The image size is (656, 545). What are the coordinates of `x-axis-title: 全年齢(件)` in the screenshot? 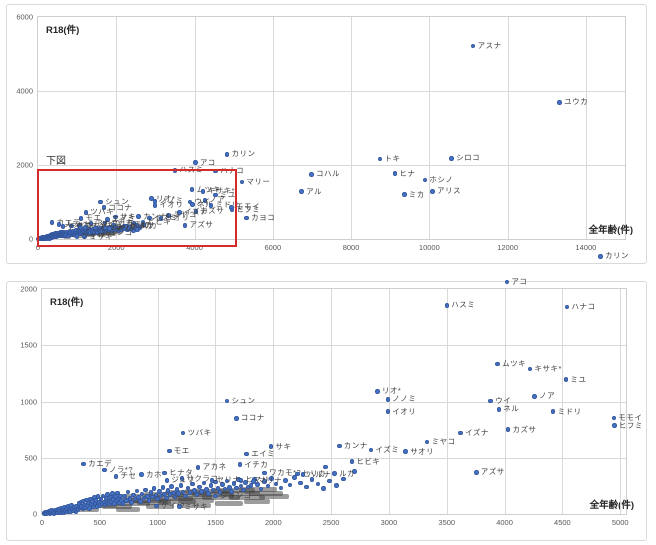 It's located at (611, 505).